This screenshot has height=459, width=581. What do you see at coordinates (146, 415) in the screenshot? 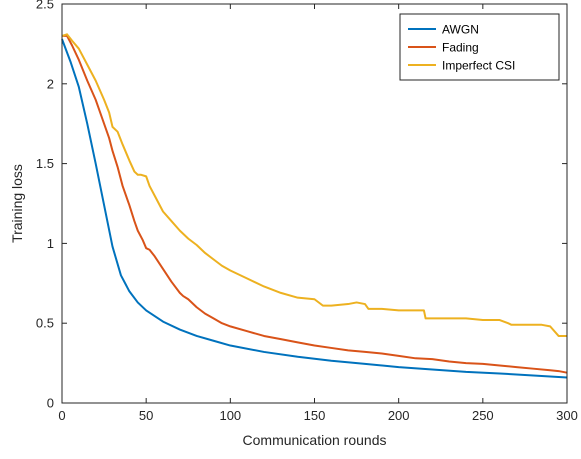
I see `x-tick-label: 50` at bounding box center [146, 415].